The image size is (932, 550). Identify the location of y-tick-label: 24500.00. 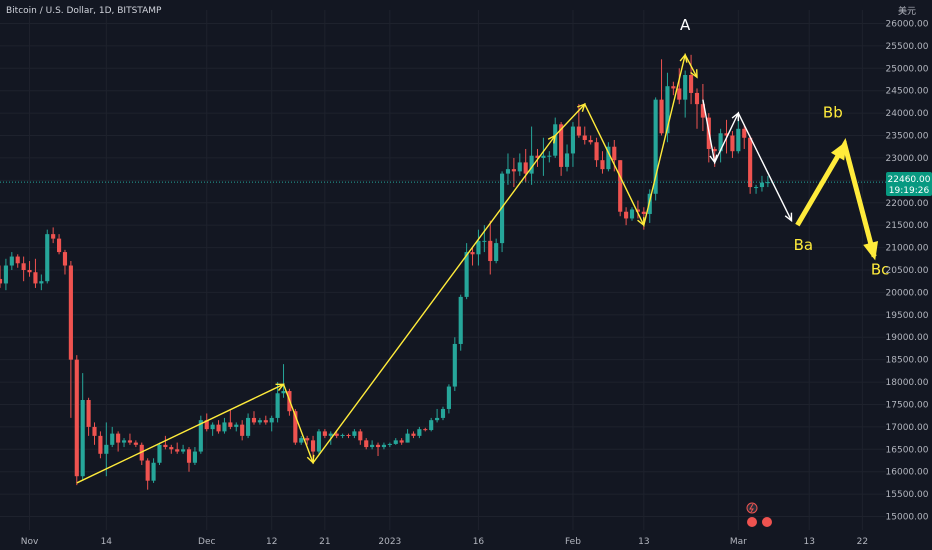
(907, 92).